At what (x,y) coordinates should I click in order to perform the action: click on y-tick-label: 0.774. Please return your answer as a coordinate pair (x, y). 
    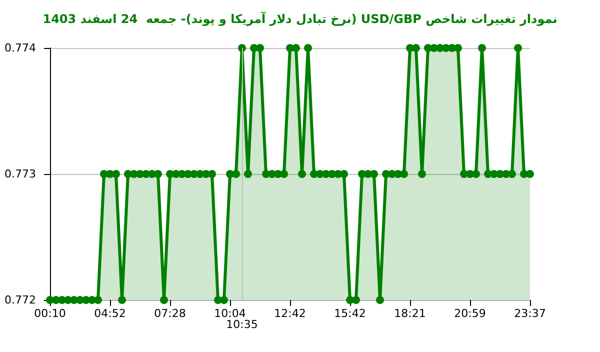
    Looking at the image, I should click on (20, 48).